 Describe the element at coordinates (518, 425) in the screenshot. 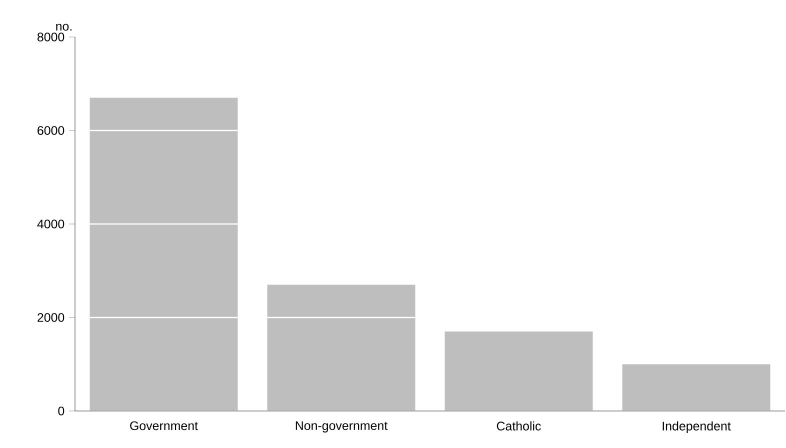

I see `x-tick-label: Catholic` at that location.